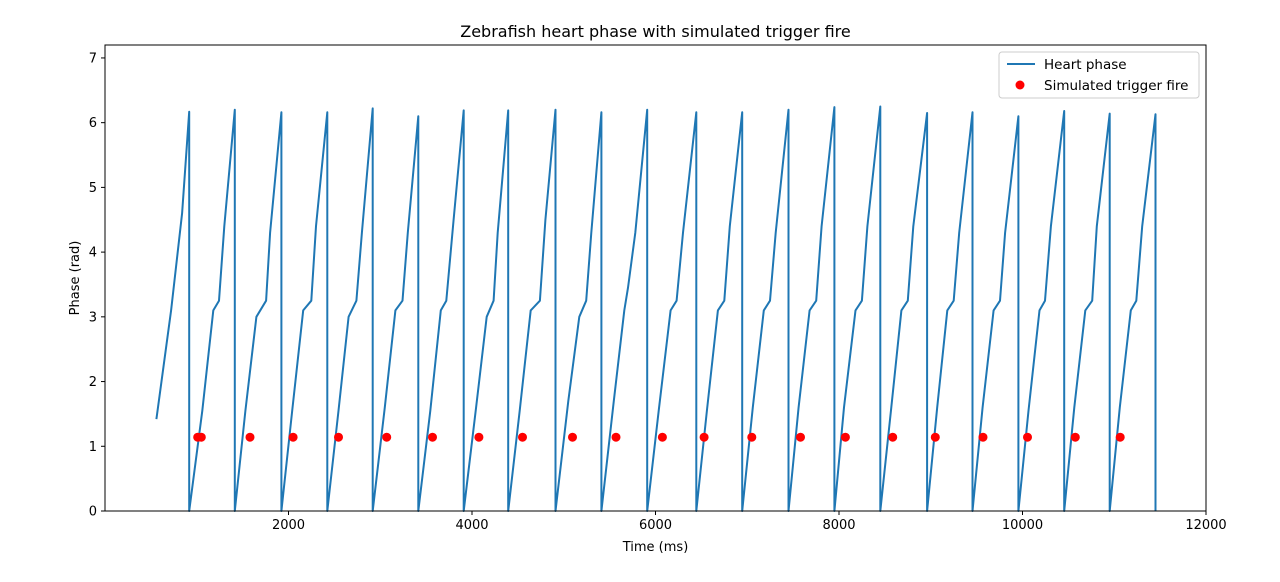  Describe the element at coordinates (838, 525) in the screenshot. I see `x-tick-label: 8000` at that location.